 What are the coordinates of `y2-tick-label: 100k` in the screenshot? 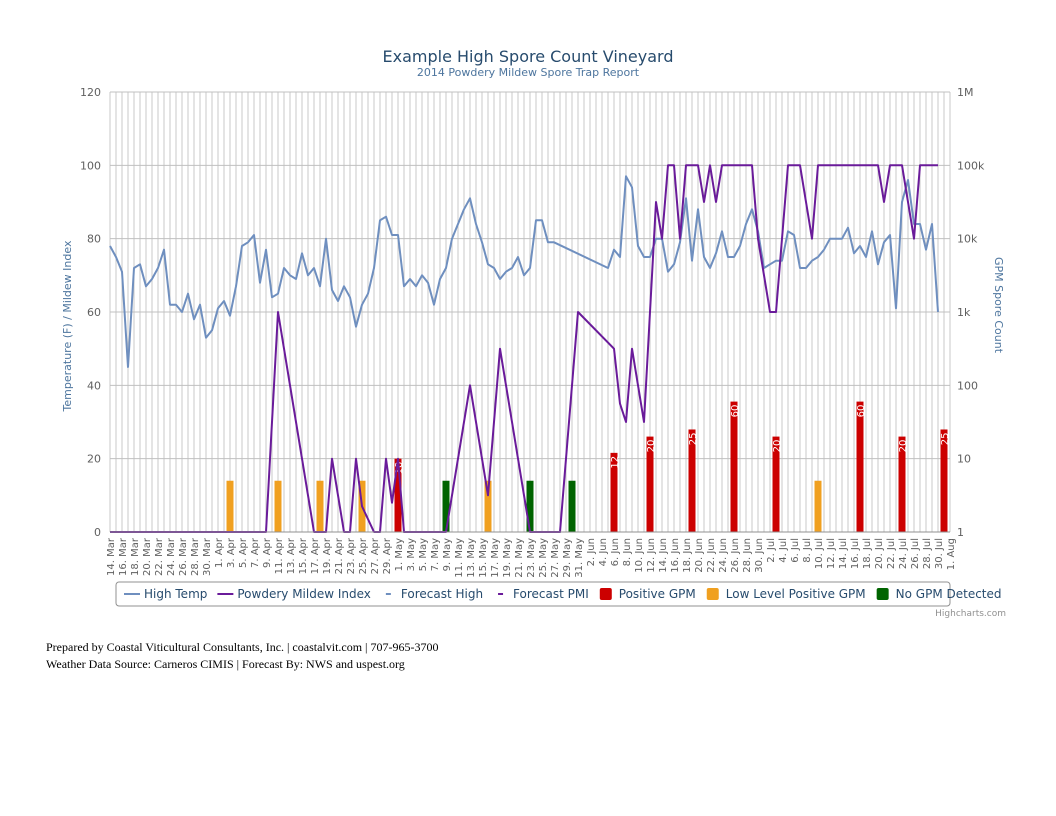 It's located at (971, 165).